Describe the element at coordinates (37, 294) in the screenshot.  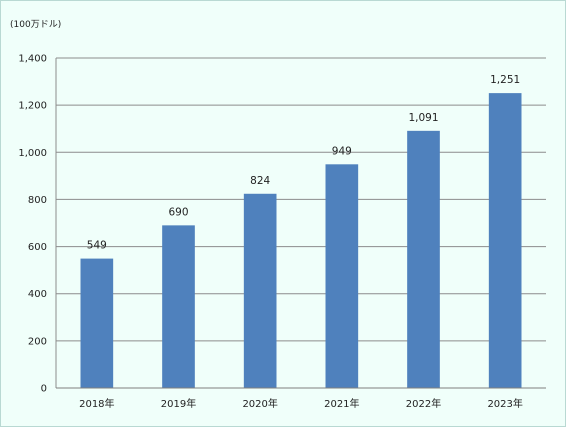
I see `y-tick-label: 400` at that location.